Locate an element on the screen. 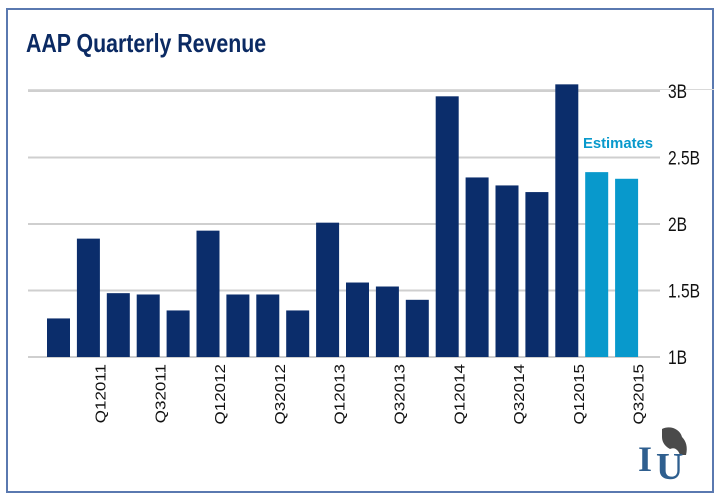 This screenshot has height=501, width=720. logo-letter-i: I is located at coordinates (645, 459).